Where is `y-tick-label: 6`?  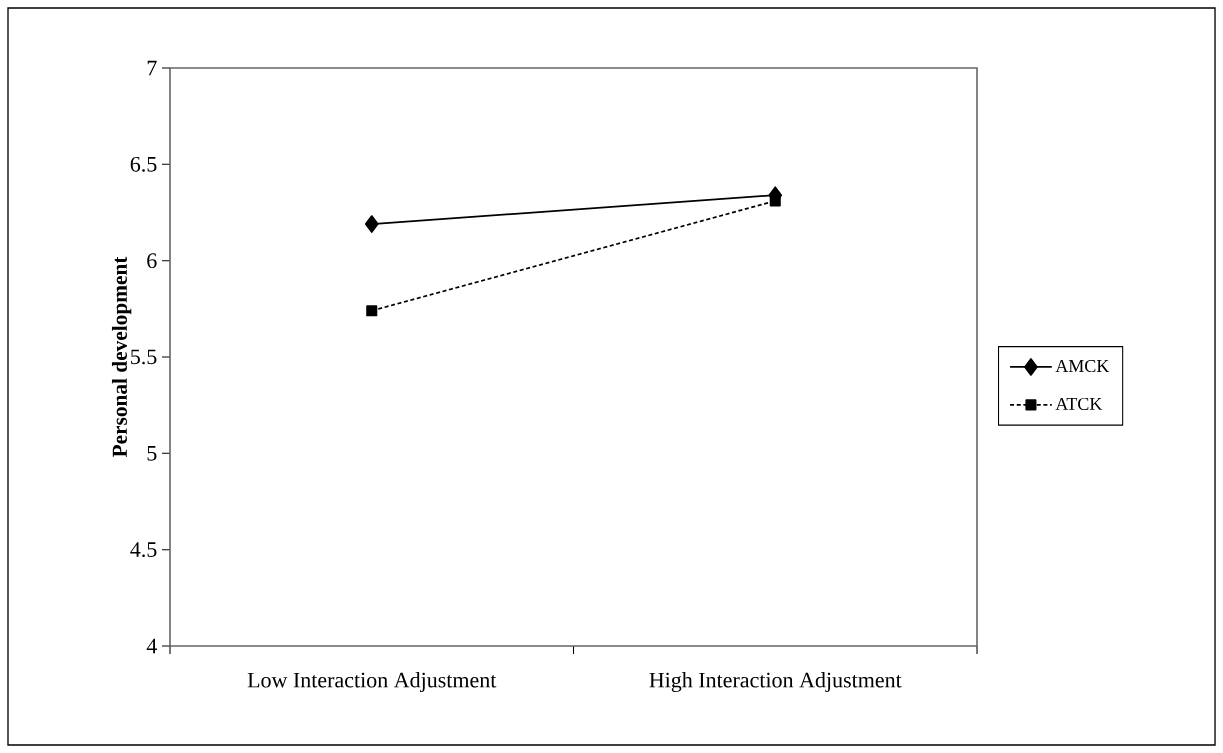
y-tick-label: 6 is located at coordinates (152, 261).